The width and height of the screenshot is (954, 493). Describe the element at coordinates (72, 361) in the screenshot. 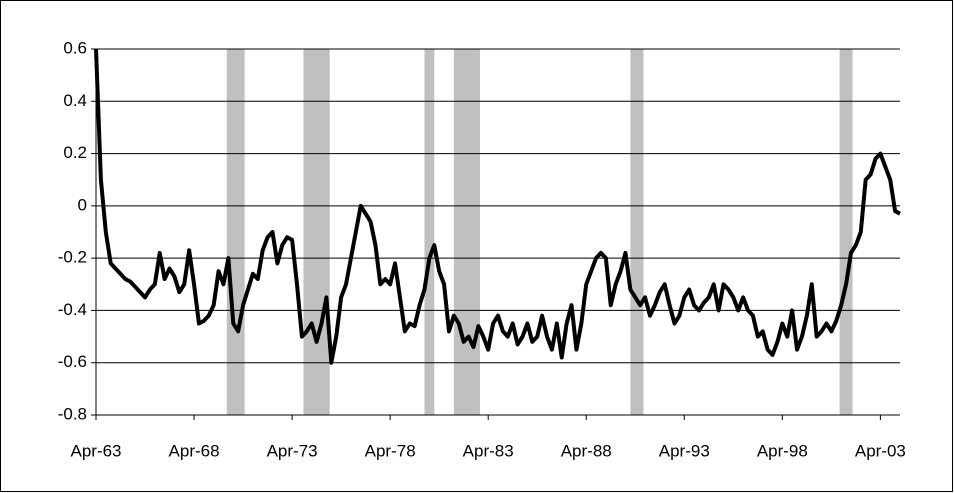

I see `y-tick-label: -0.6` at that location.